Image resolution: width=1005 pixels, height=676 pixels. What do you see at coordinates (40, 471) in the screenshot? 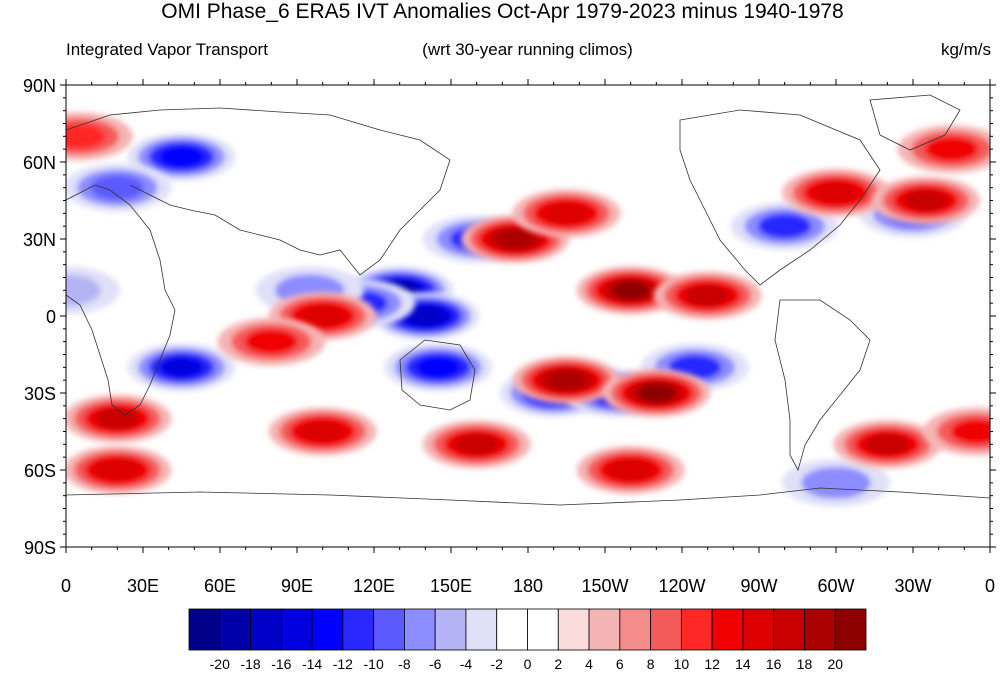
I see `lat-label: 60S` at bounding box center [40, 471].